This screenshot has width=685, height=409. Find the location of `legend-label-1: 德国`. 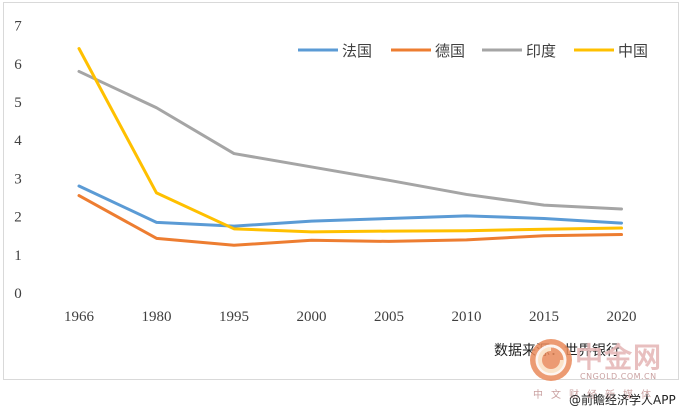

legend-label-1: 德国 is located at coordinates (450, 51).